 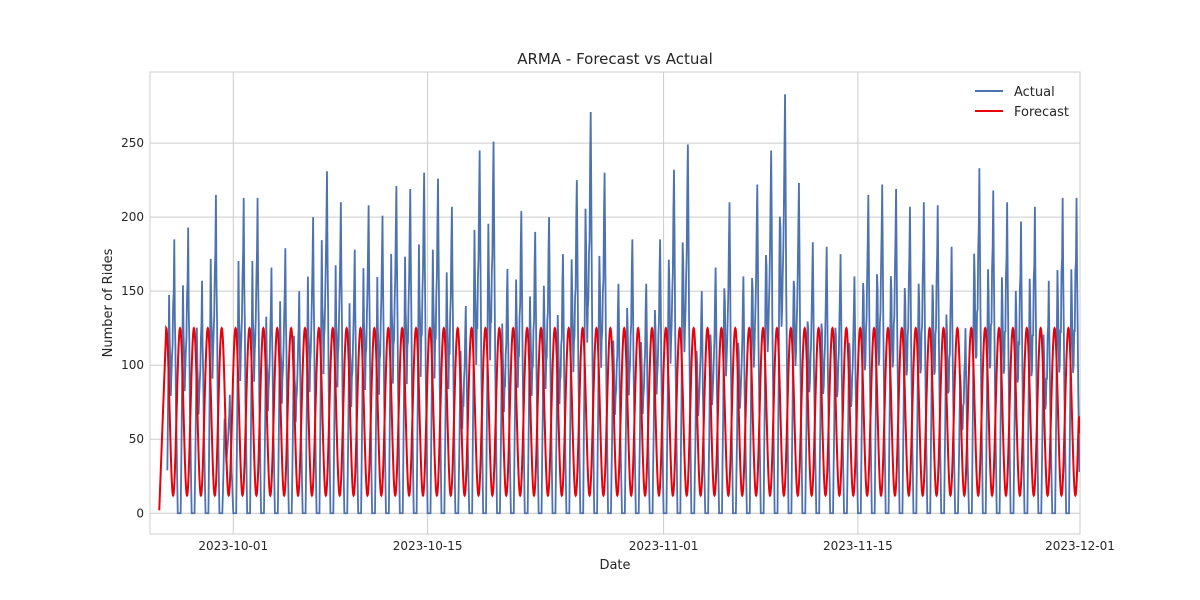 I want to click on legend: Actual Forecast, so click(x=1022, y=102).